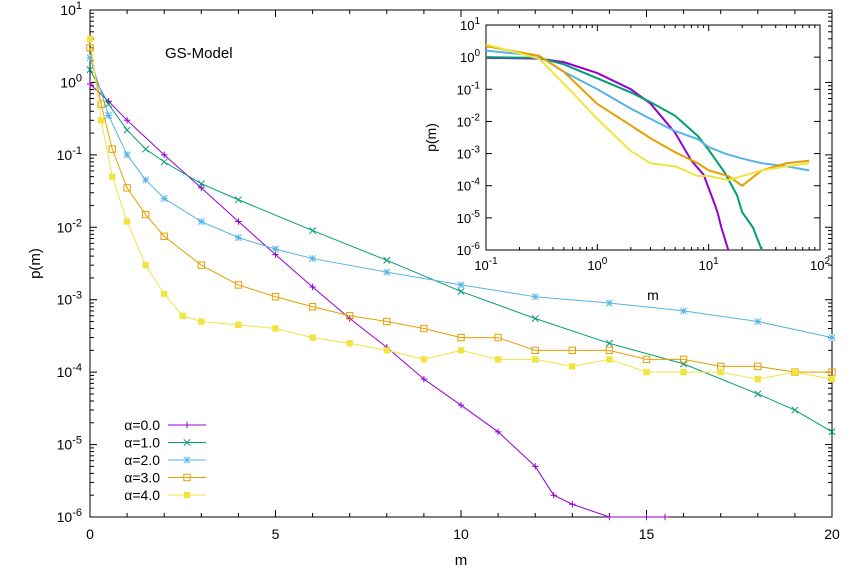  I want to click on legend-label: α=2.0, so click(142, 460).